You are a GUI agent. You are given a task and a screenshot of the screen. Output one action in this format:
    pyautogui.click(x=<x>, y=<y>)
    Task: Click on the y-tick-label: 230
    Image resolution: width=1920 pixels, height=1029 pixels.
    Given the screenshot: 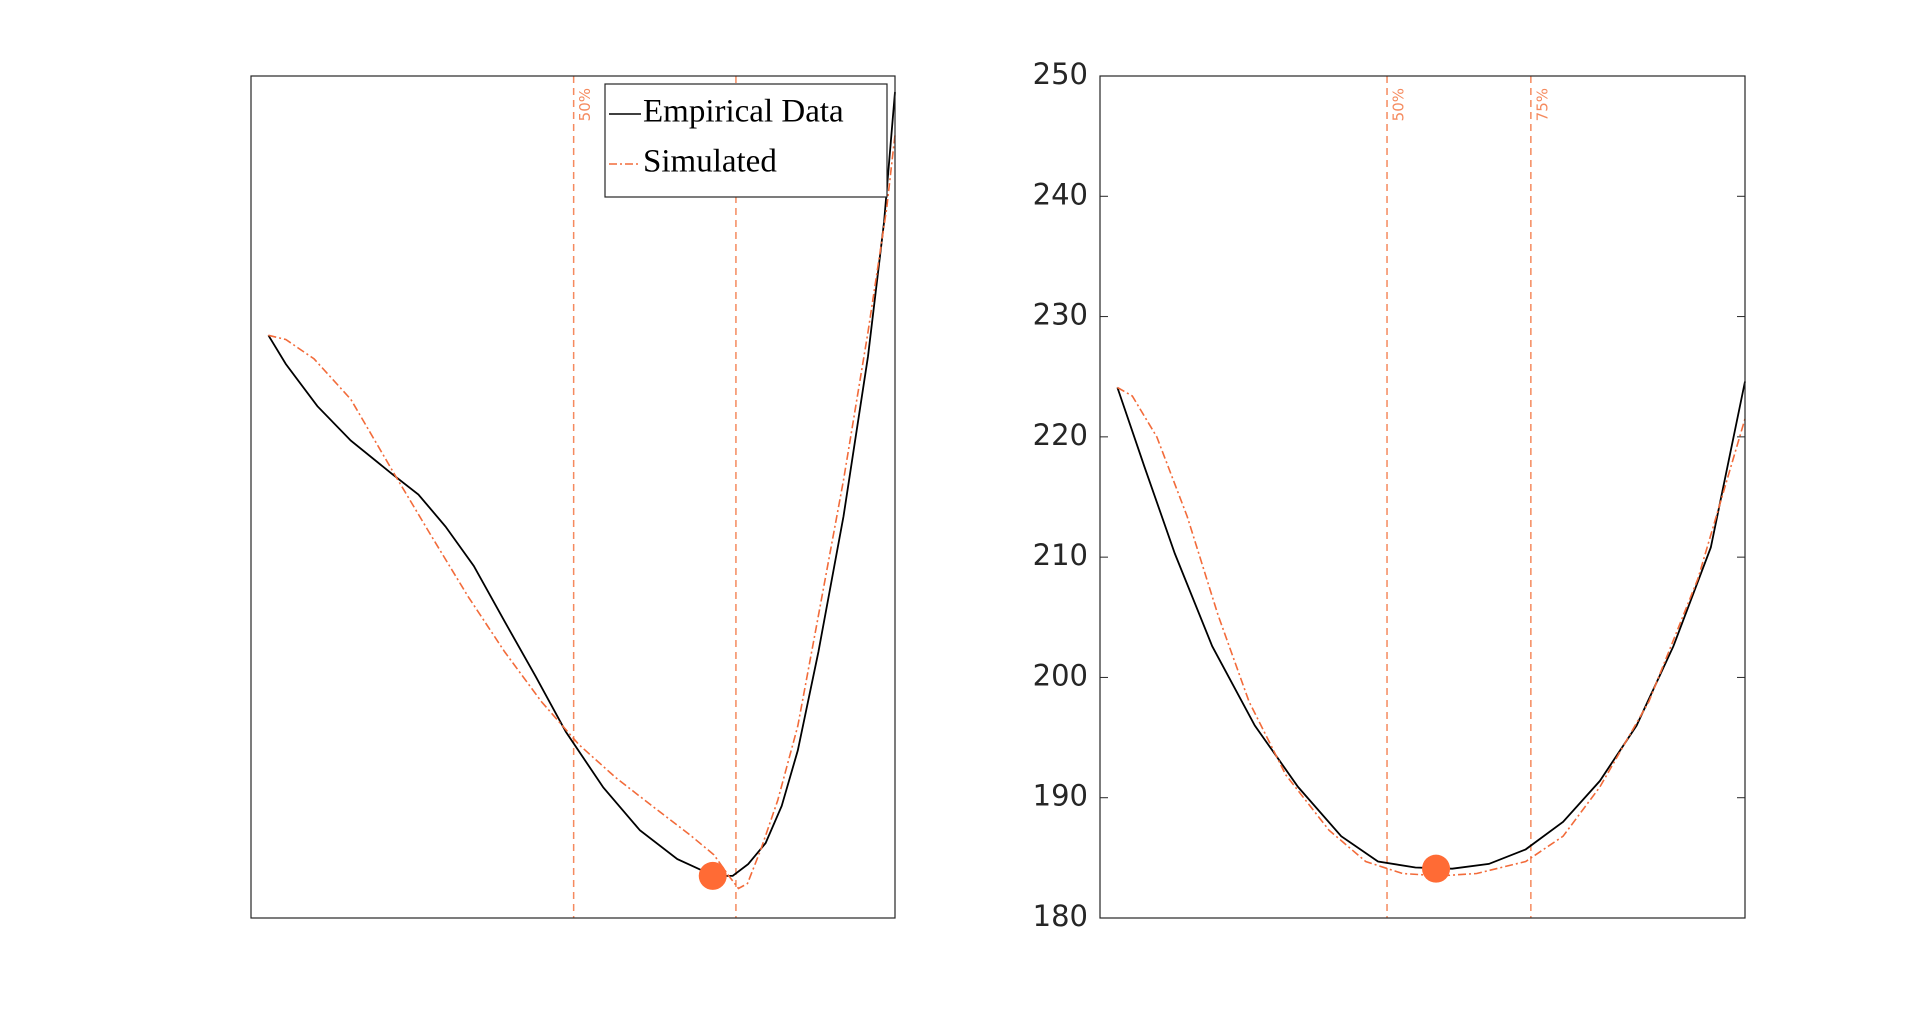 What is the action you would take?
    pyautogui.click(x=1060, y=315)
    